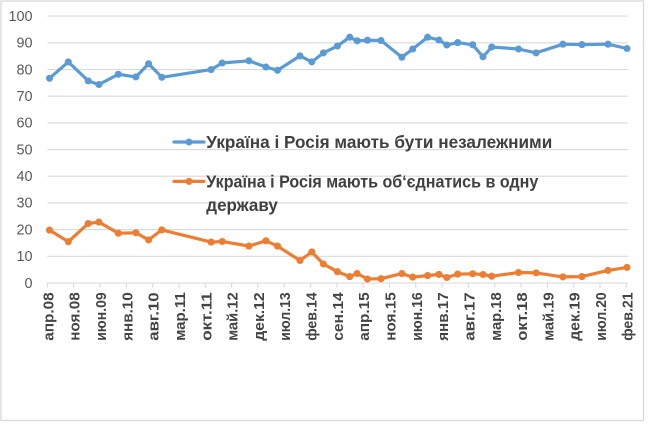 This screenshot has height=436, width=652. Describe the element at coordinates (286, 316) in the screenshot. I see `svg-text: июл.13` at that location.